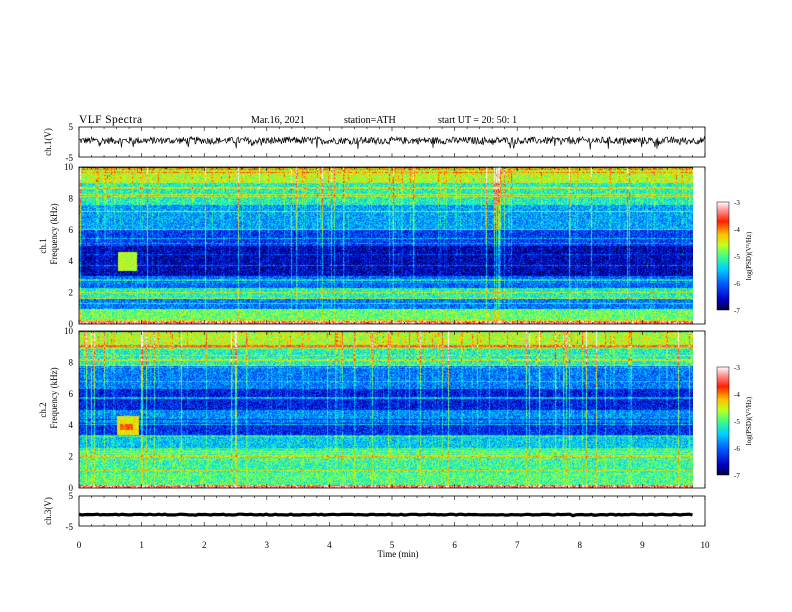 The image size is (792, 612). Describe the element at coordinates (642, 545) in the screenshot. I see `xtick-9: 9` at that location.